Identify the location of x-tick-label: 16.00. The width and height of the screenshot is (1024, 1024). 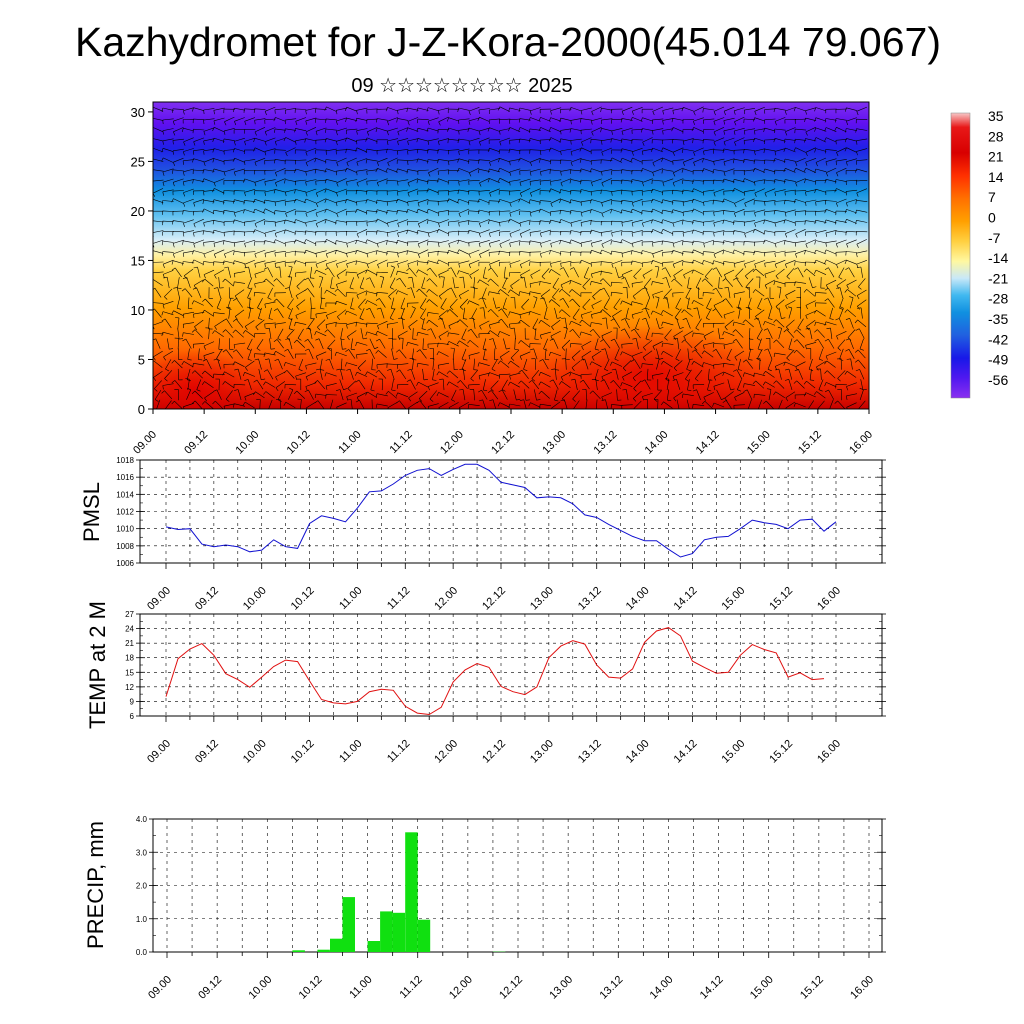
(829, 752).